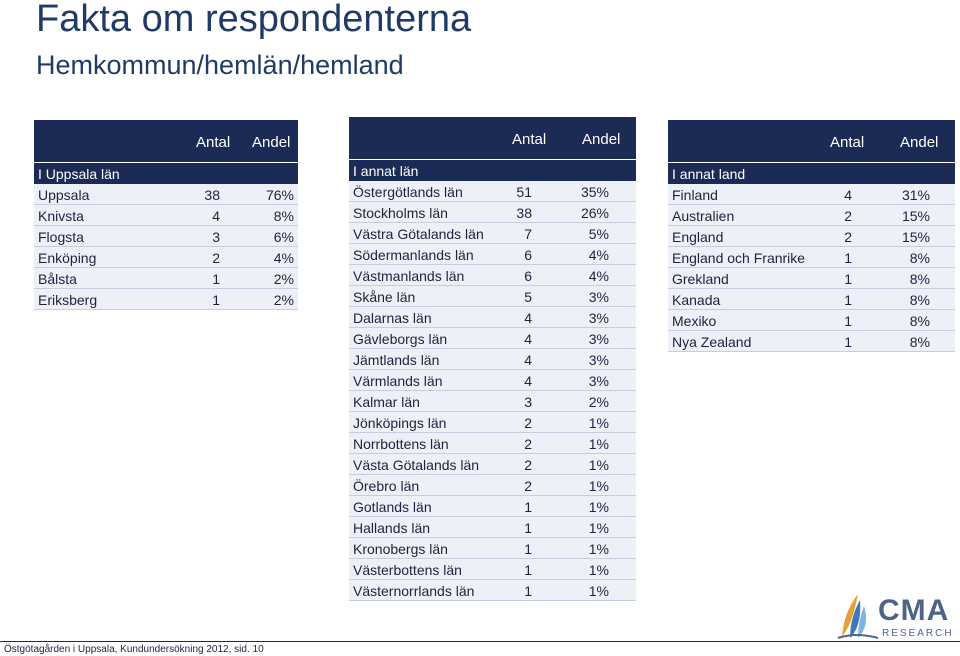 The image size is (960, 656). I want to click on row-name: Gävleborgs län, so click(400, 339).